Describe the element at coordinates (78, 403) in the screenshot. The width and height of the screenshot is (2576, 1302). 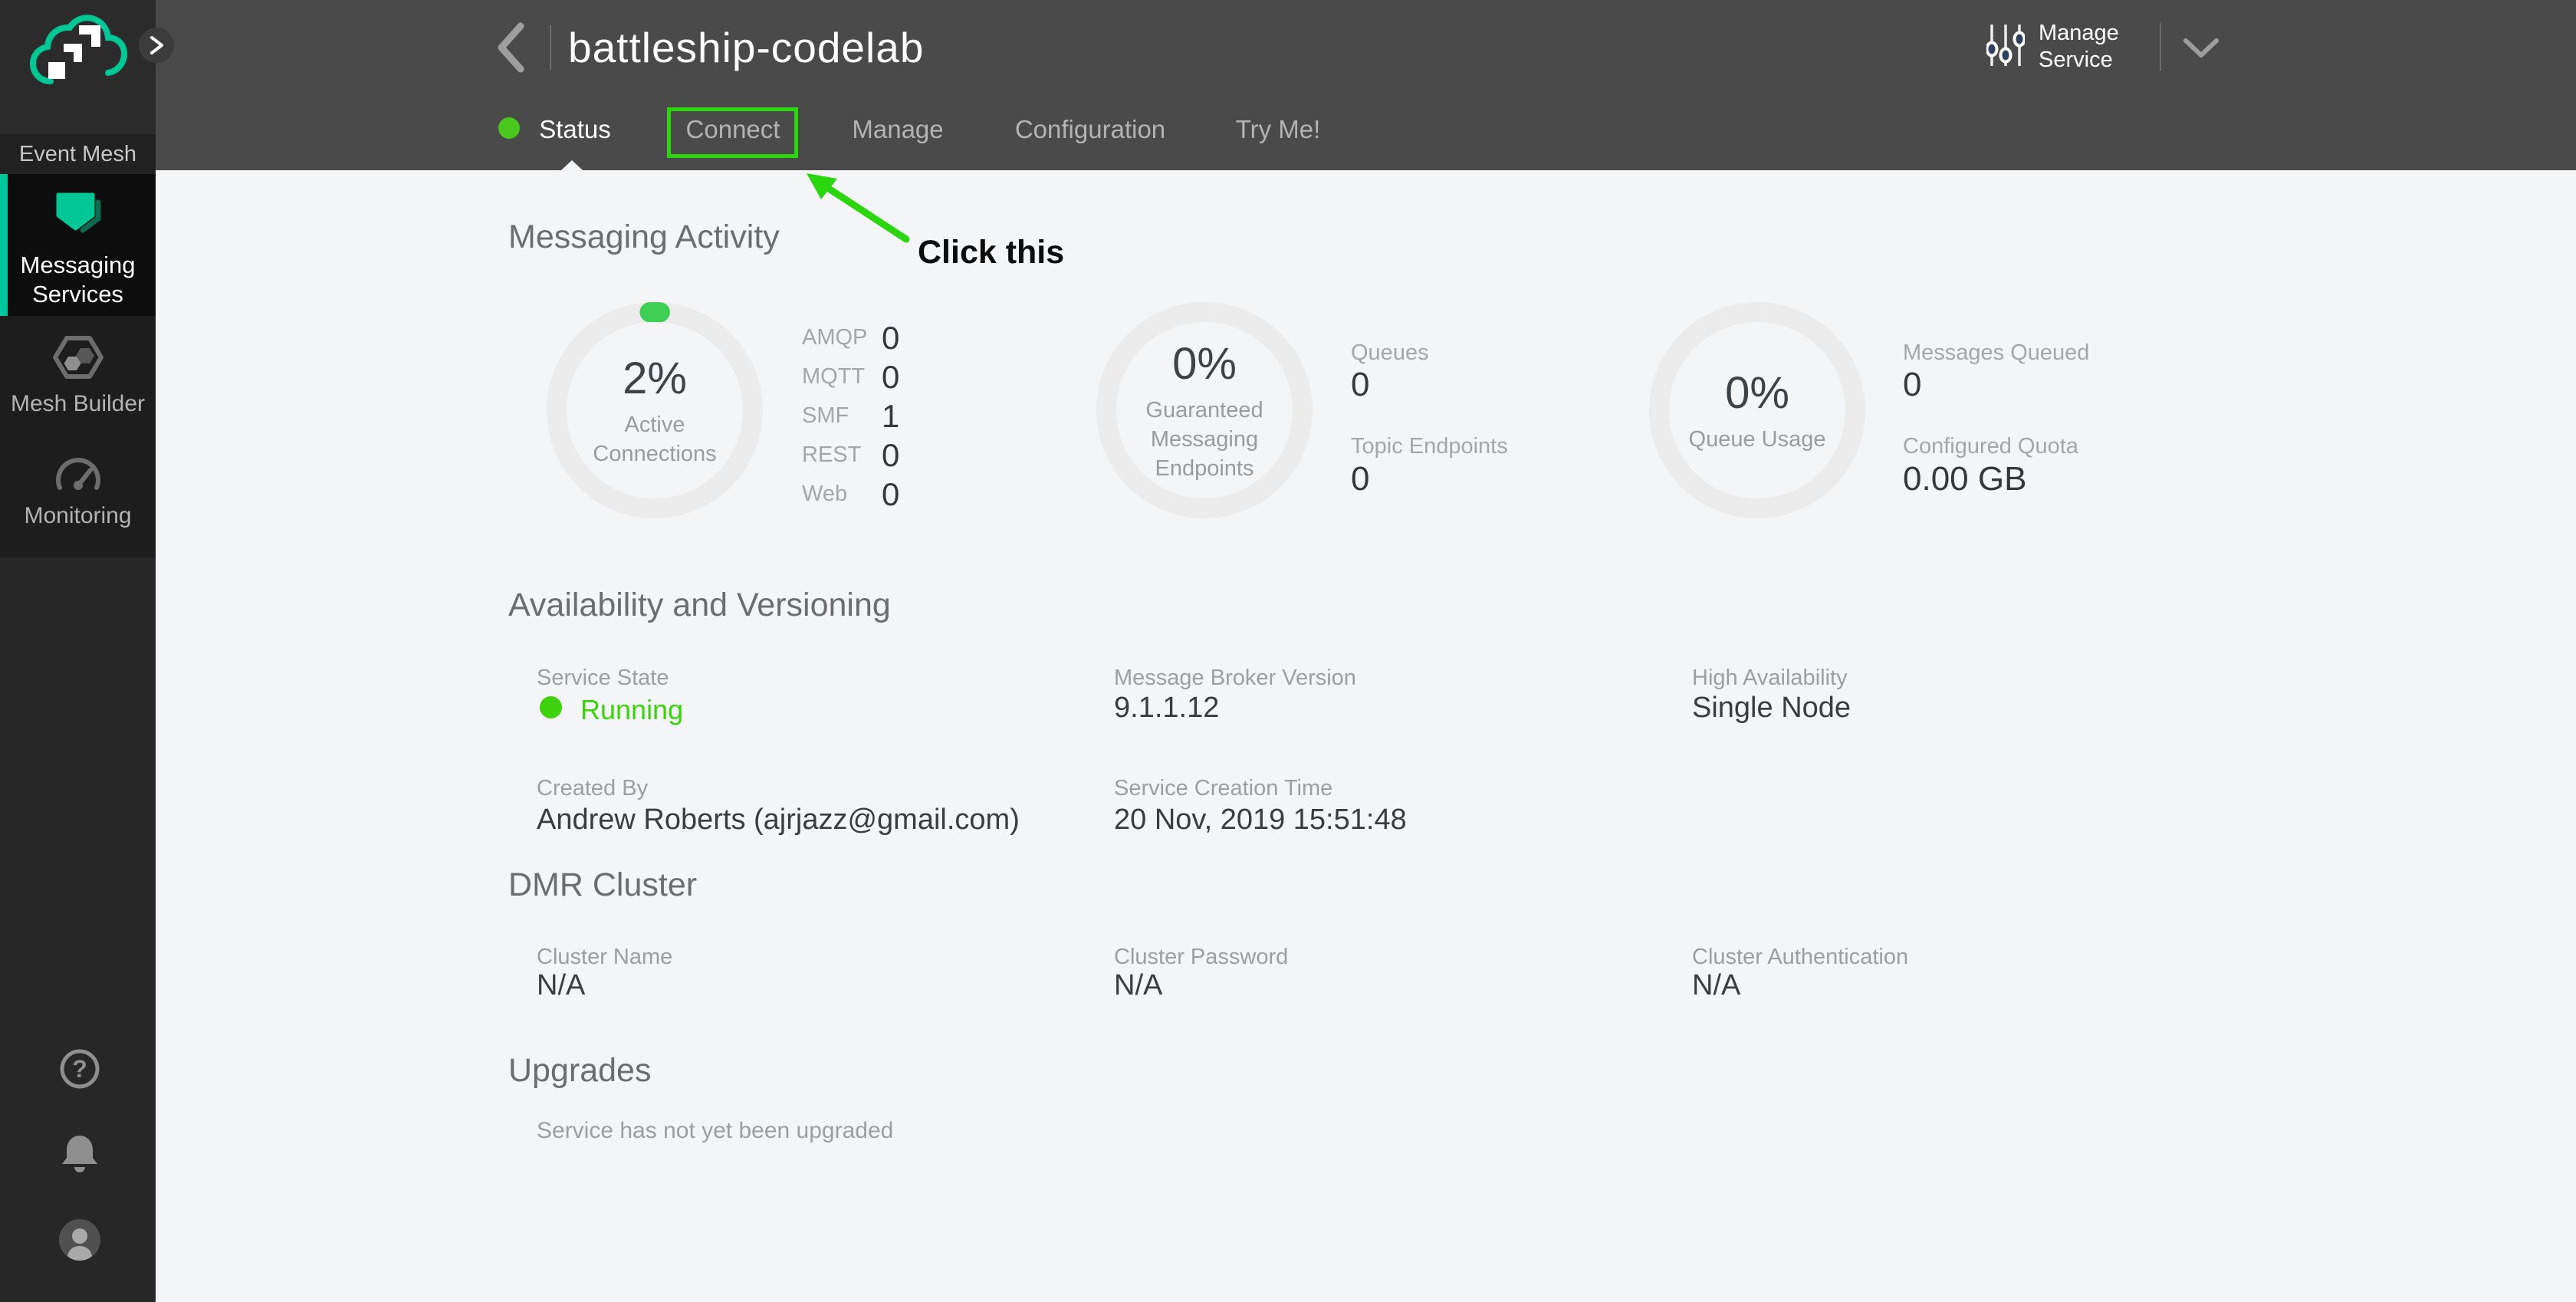
I see `sidebar-item-label: Mesh Builder` at that location.